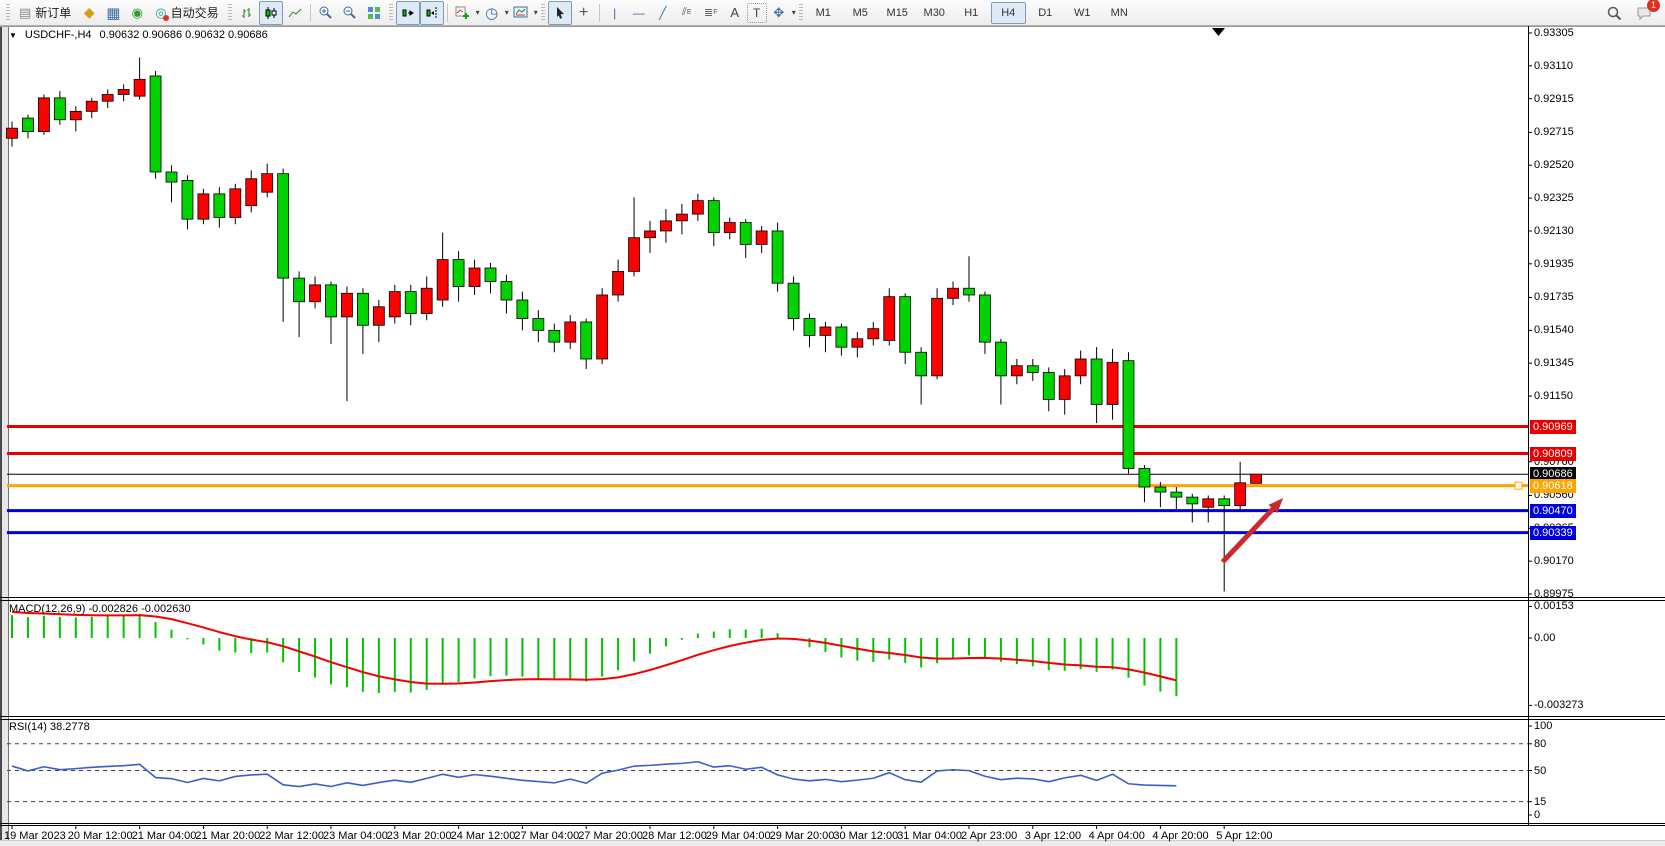  What do you see at coordinates (971, 12) in the screenshot?
I see `timeframe-H1: H1` at bounding box center [971, 12].